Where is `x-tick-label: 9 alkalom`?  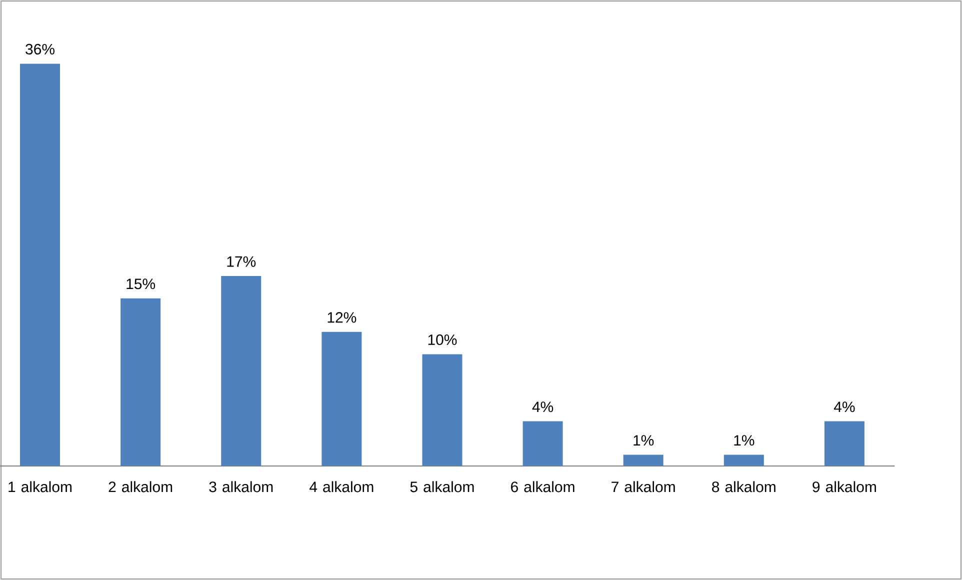 x-tick-label: 9 alkalom is located at coordinates (844, 486).